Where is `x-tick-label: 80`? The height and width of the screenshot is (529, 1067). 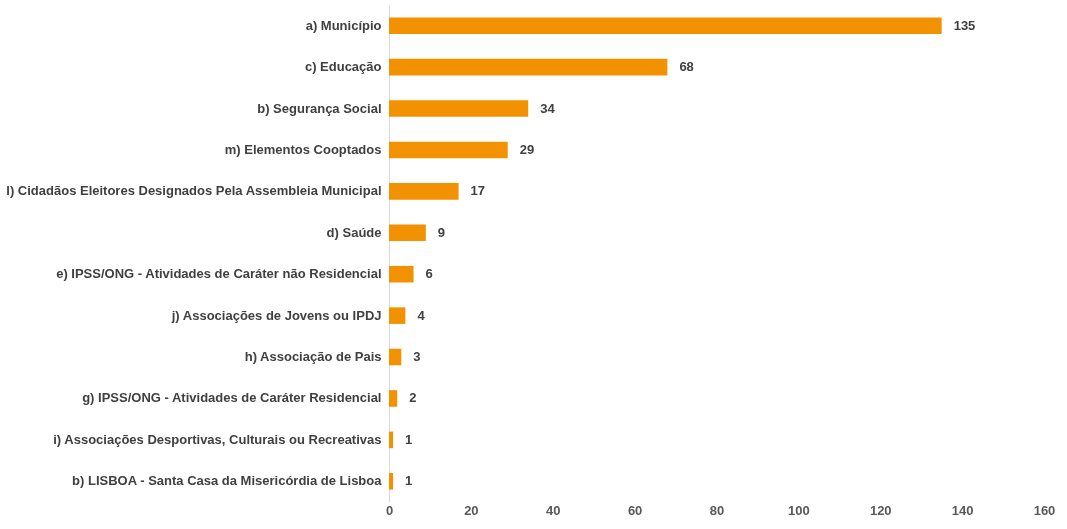
x-tick-label: 80 is located at coordinates (717, 510).